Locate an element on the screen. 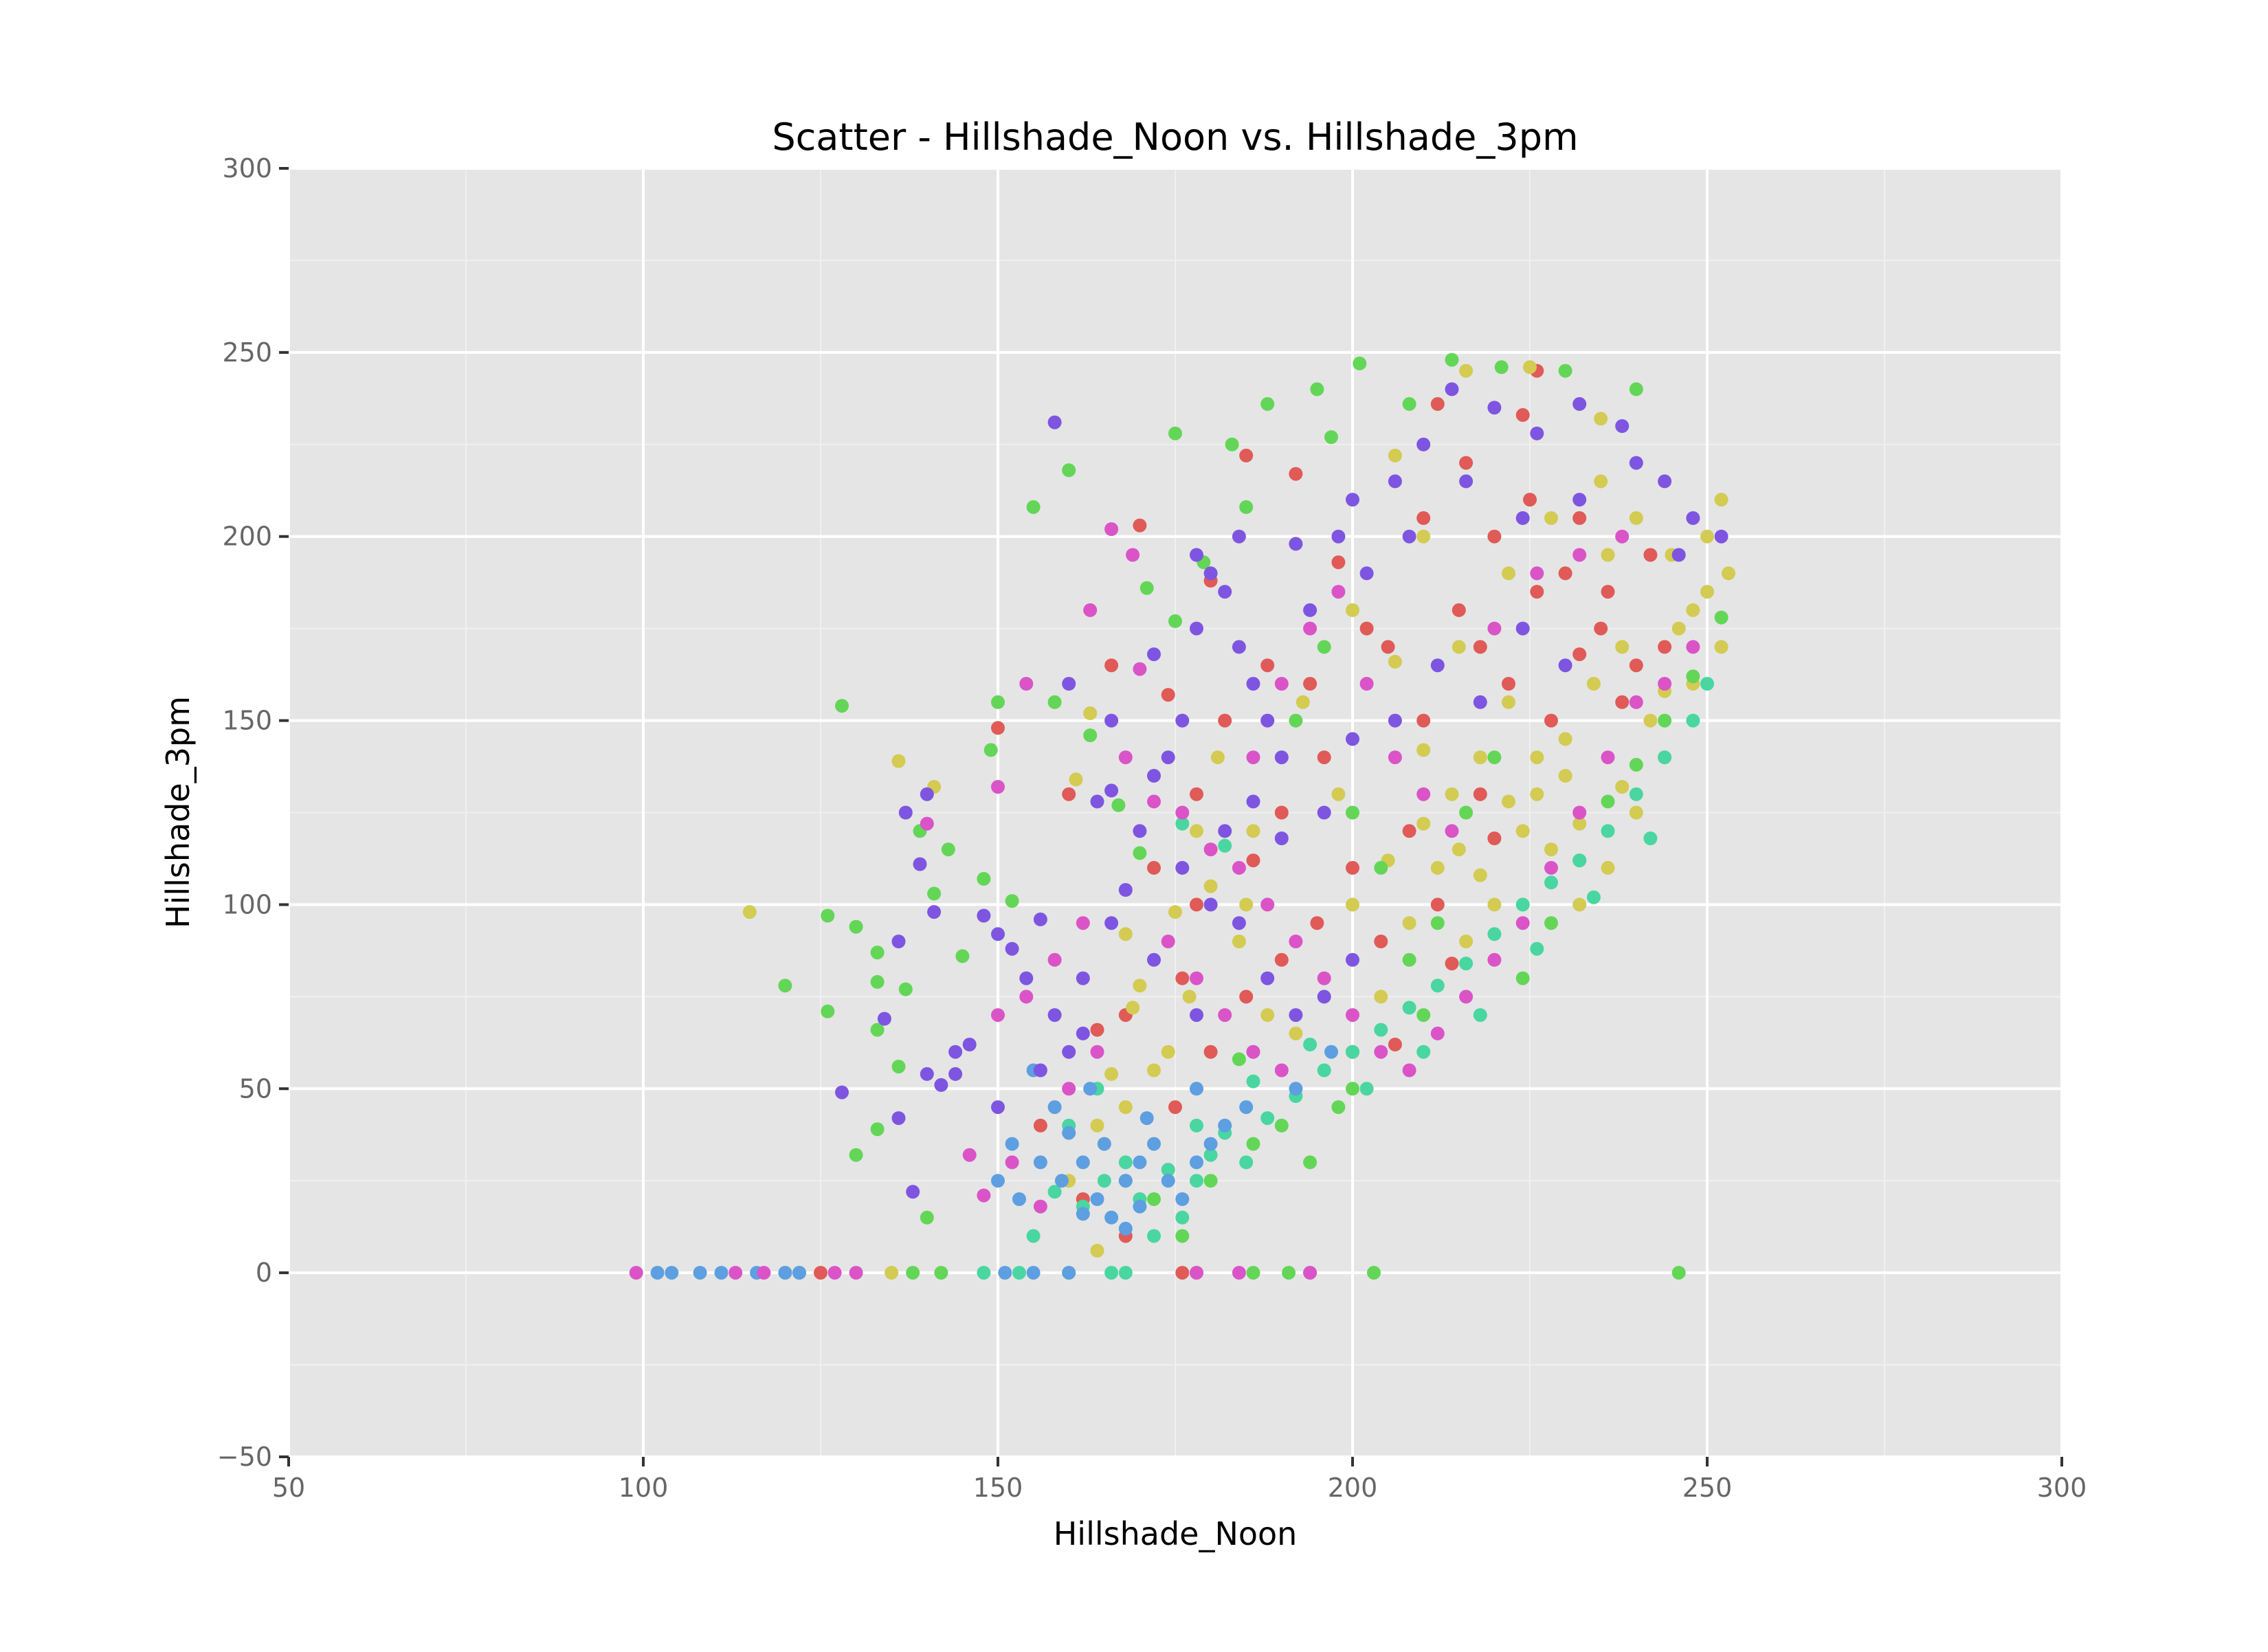 The image size is (2268, 1652). y-tick-label: 0 is located at coordinates (264, 1273).